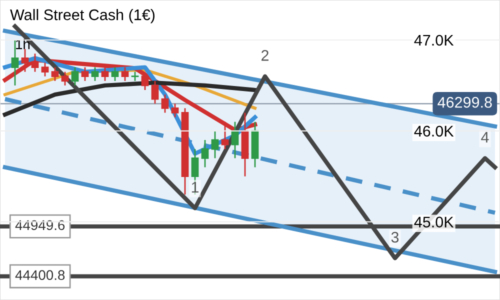 This screenshot has height=300, width=500. Describe the element at coordinates (434, 131) in the screenshot. I see `y-tick-label: 46.0K` at that location.